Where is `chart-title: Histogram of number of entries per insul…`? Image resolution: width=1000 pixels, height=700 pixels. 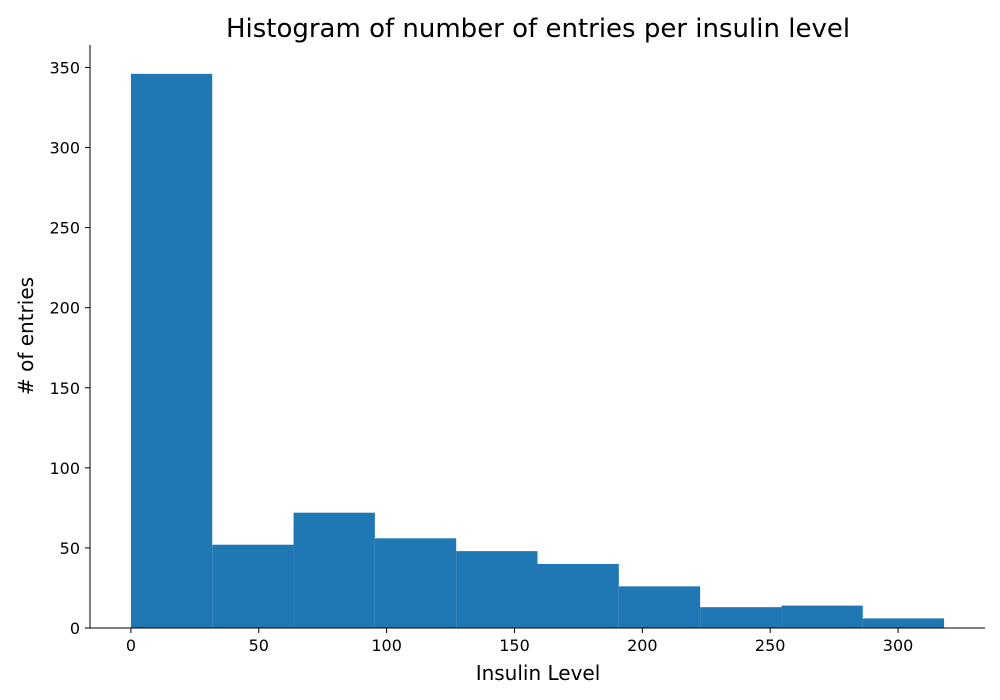
chart-title: Histogram of number of entries per insul… is located at coordinates (538, 29).